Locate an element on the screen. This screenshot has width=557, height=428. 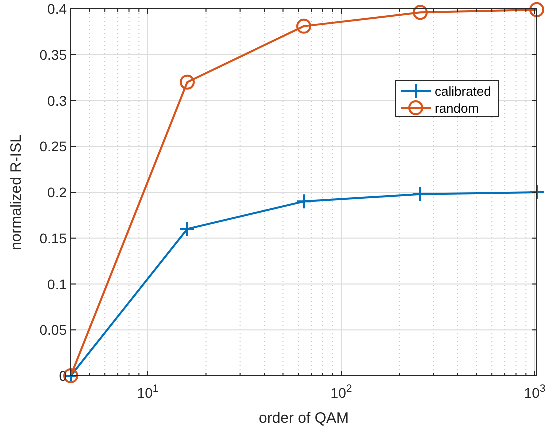
y-tick-label: 0.35 is located at coordinates (54, 54).